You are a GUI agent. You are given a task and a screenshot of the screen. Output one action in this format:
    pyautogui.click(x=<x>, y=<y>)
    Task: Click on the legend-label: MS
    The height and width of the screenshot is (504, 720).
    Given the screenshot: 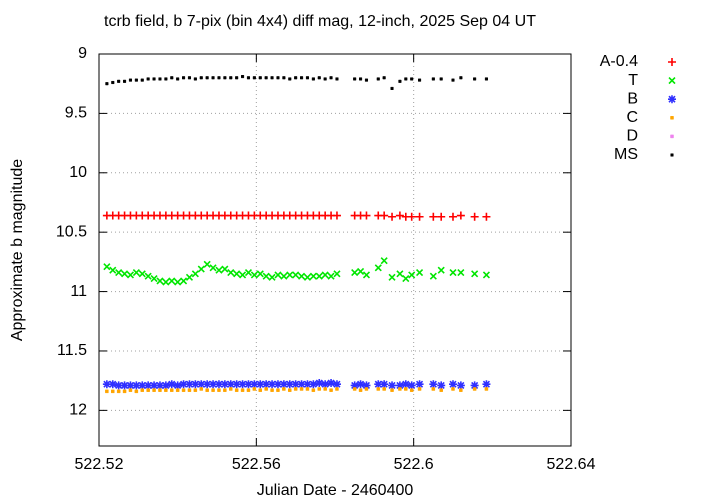 What is the action you would take?
    pyautogui.click(x=626, y=154)
    